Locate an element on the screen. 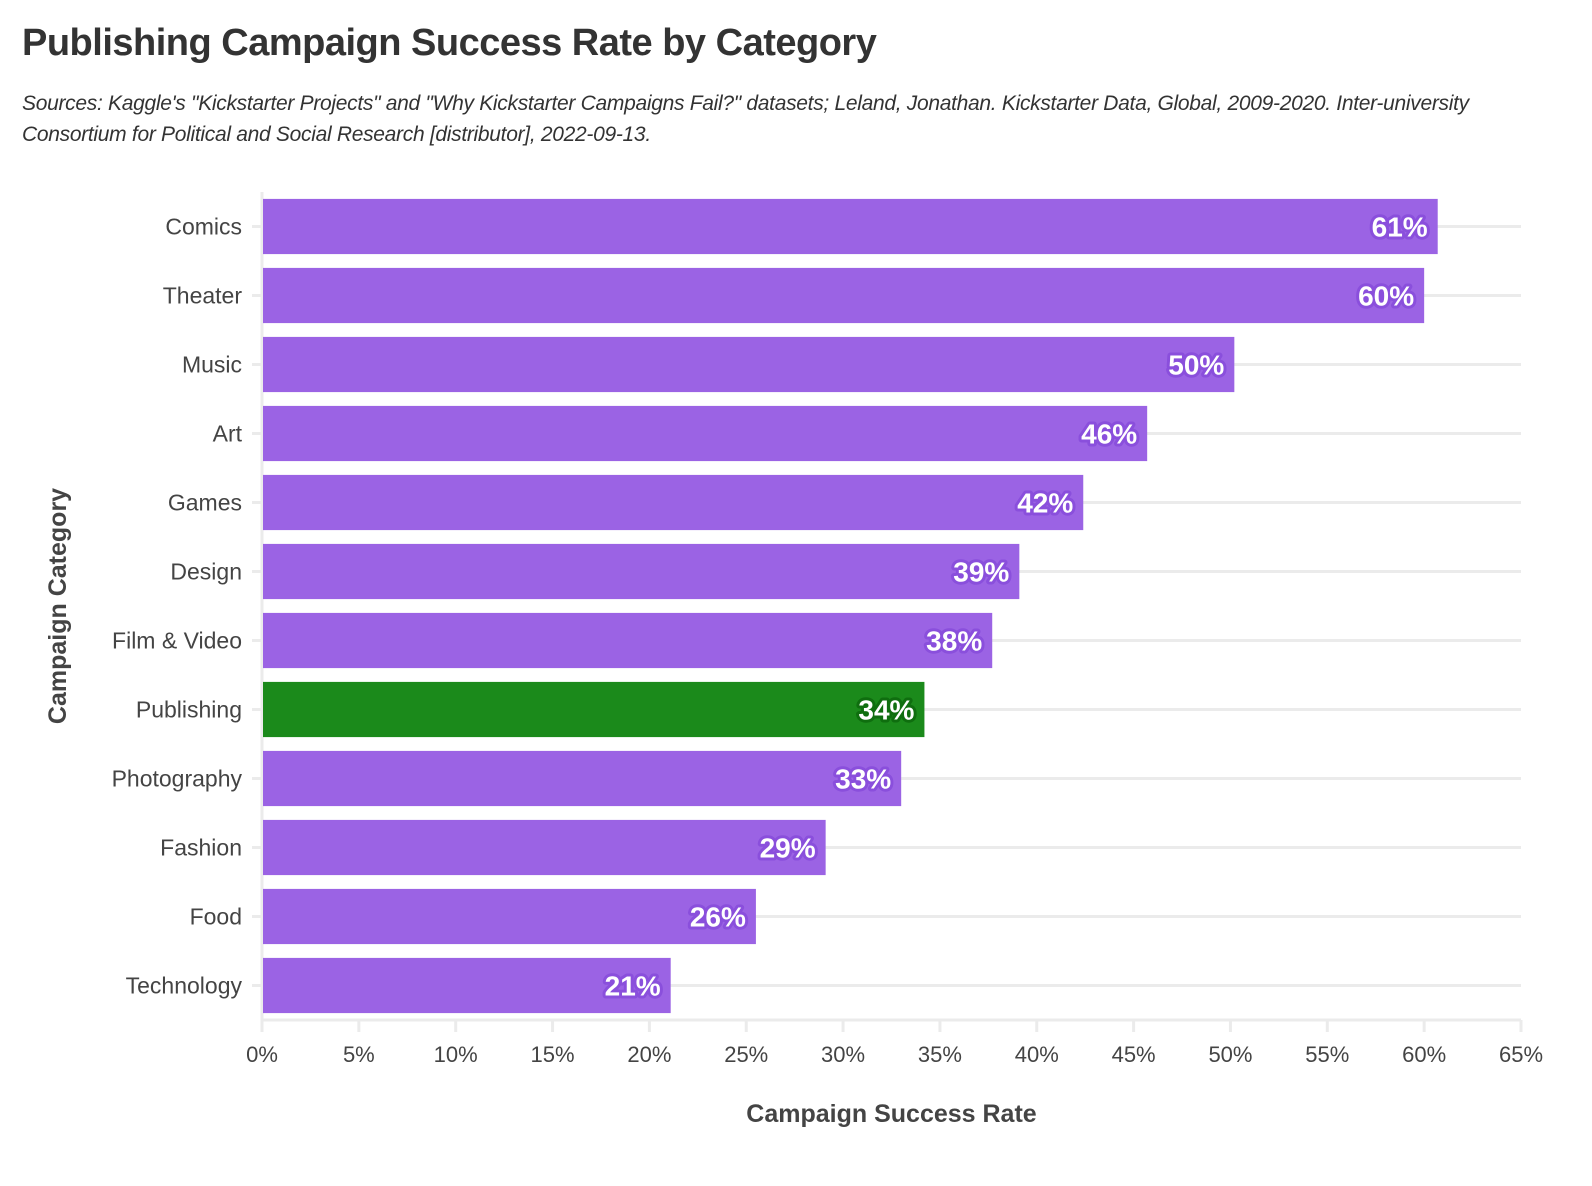 This screenshot has height=1186, width=1592. bar-art is located at coordinates (705, 433).